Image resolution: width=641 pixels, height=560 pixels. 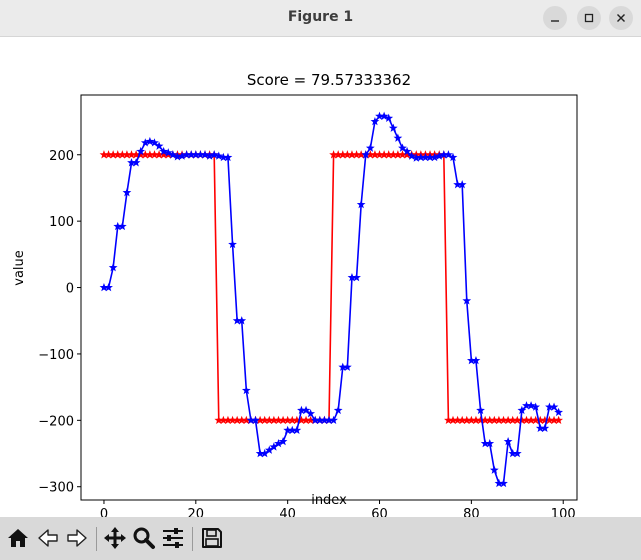 I want to click on y-tick-label: −200, so click(x=56, y=421).